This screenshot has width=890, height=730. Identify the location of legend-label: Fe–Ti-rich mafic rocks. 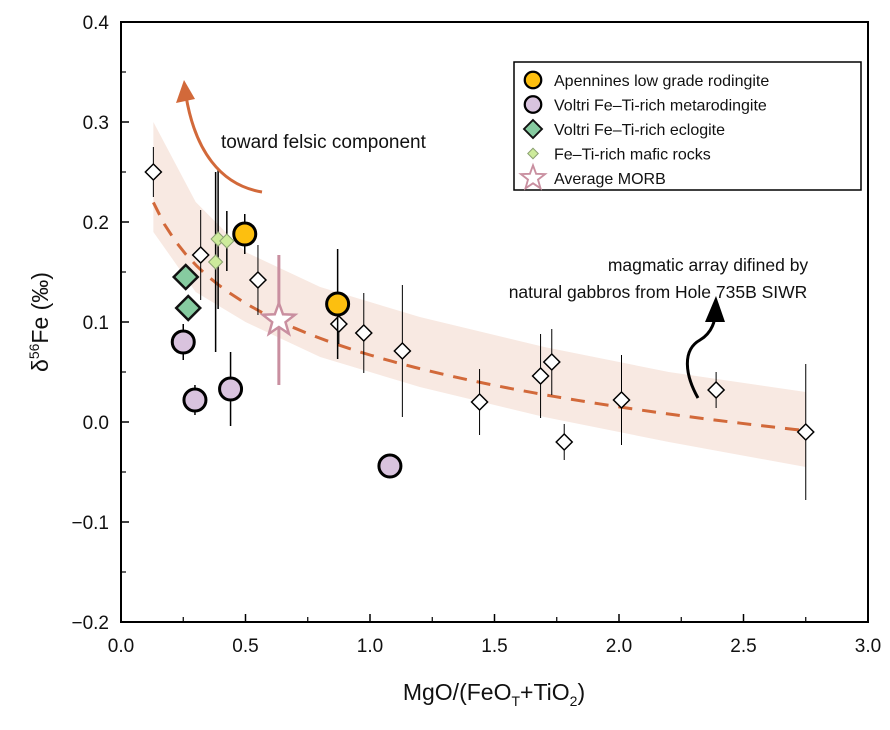
(632, 155).